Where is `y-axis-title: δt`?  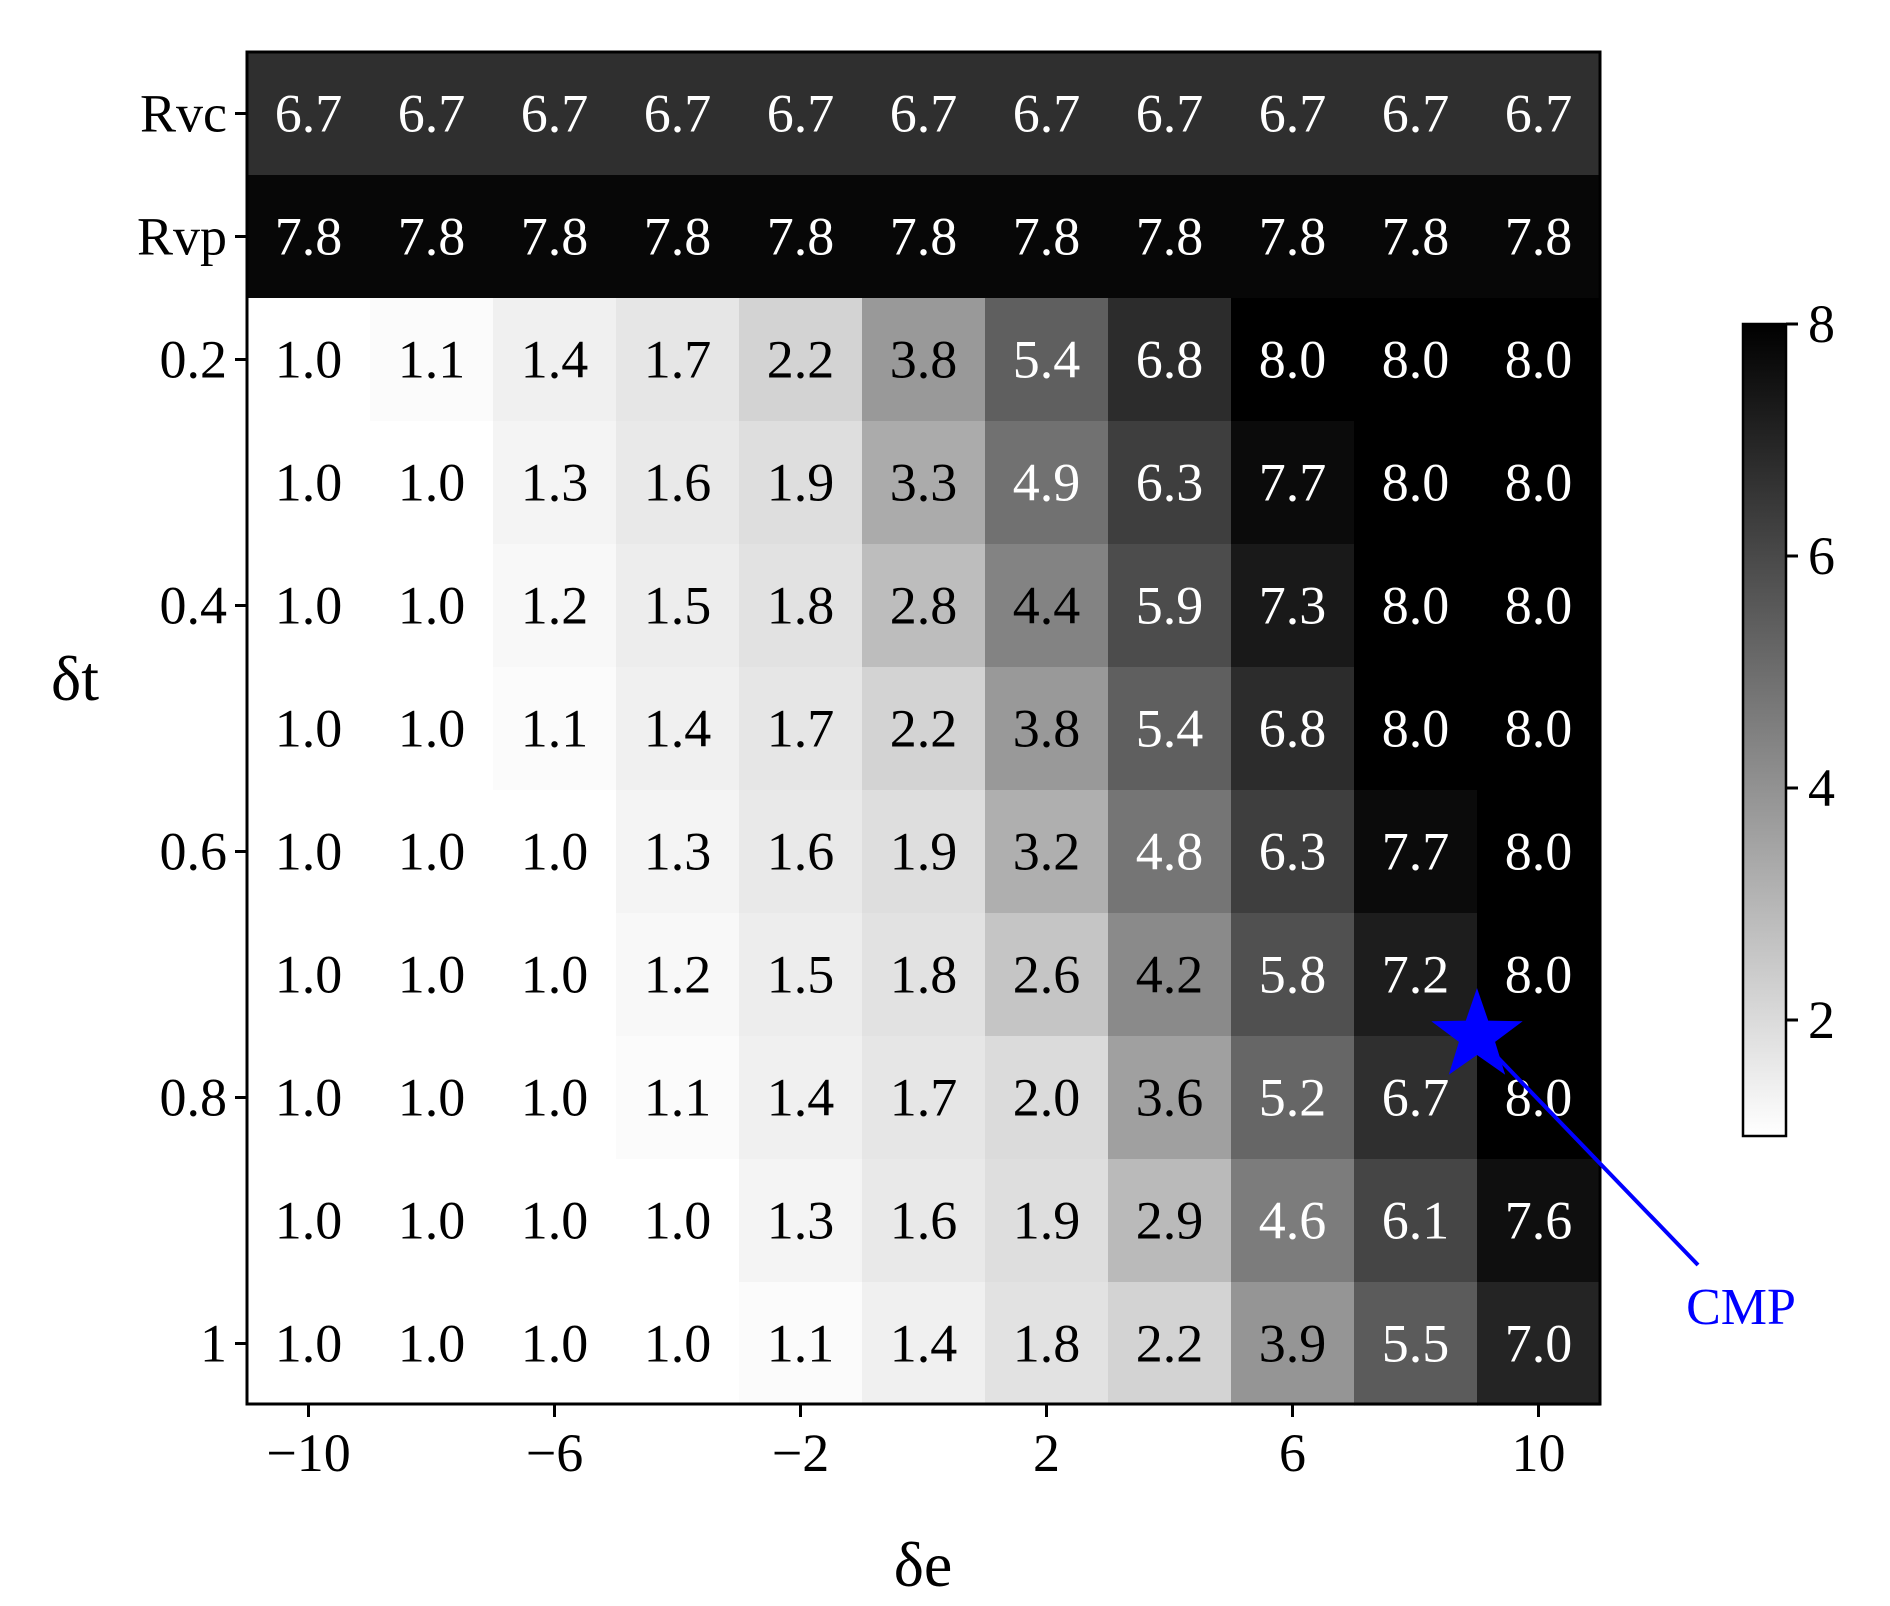 y-axis-title: δt is located at coordinates (75, 678).